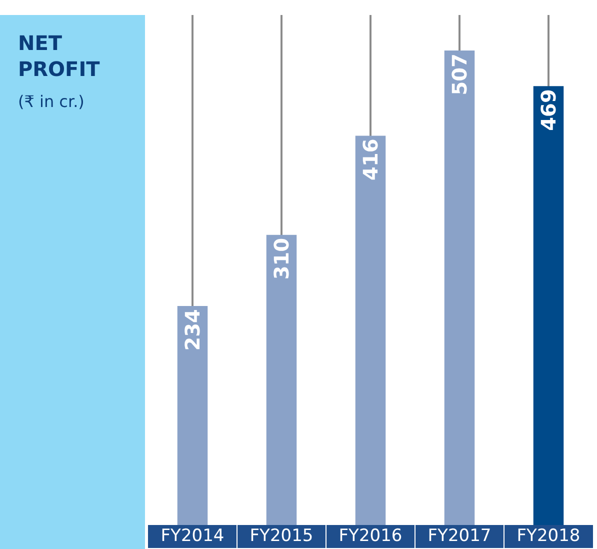 This screenshot has width=597, height=549. What do you see at coordinates (51, 101) in the screenshot?
I see `text: (₹ in cr.)` at bounding box center [51, 101].